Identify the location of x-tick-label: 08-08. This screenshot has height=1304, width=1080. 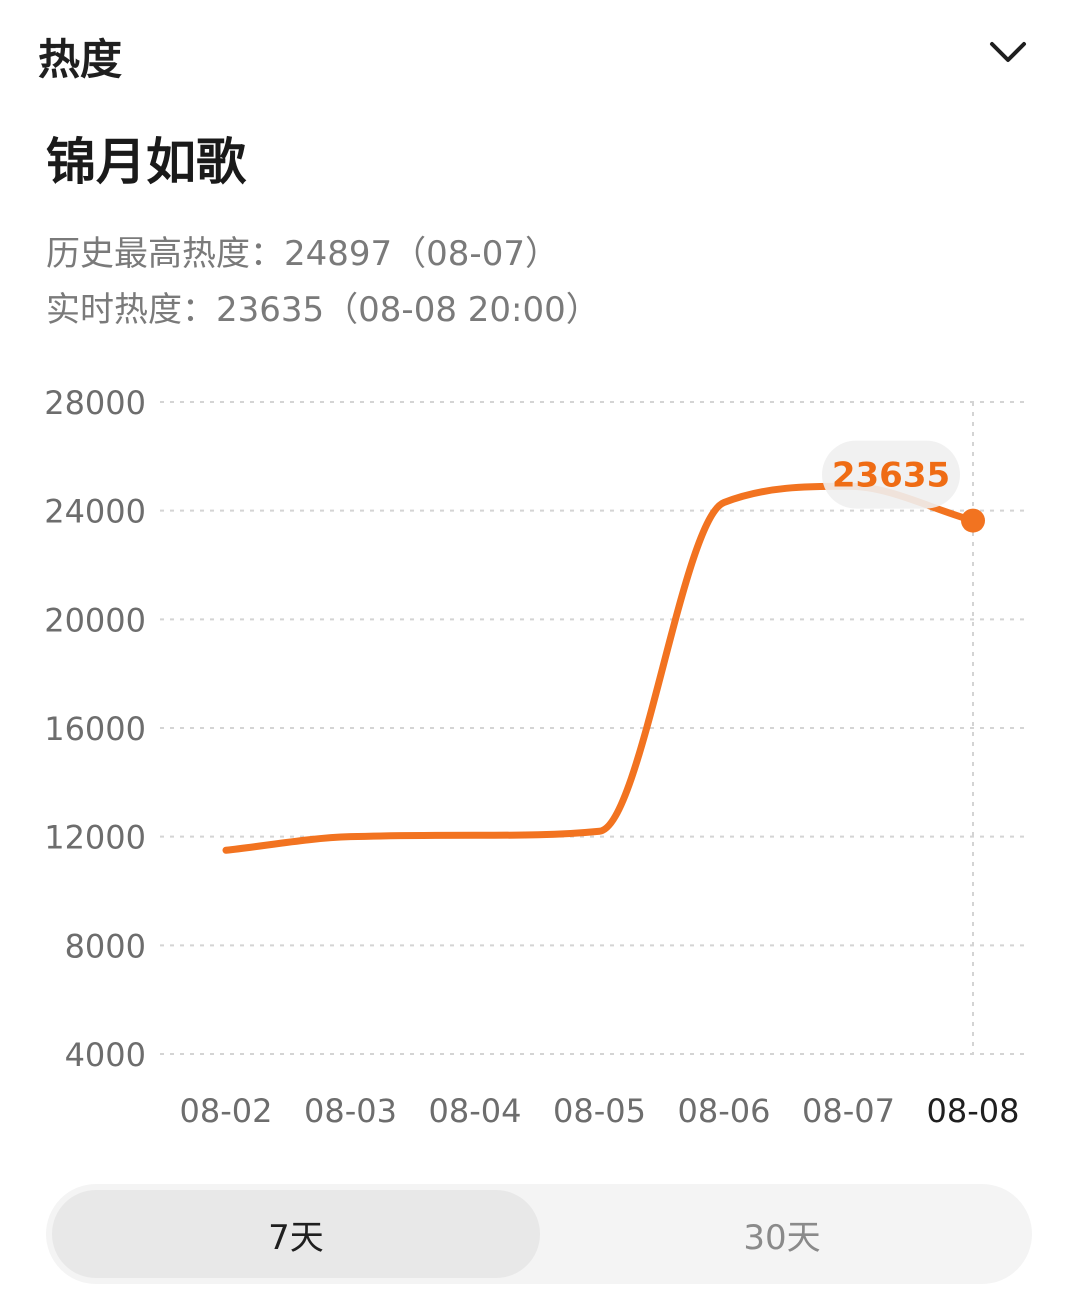
(973, 1111).